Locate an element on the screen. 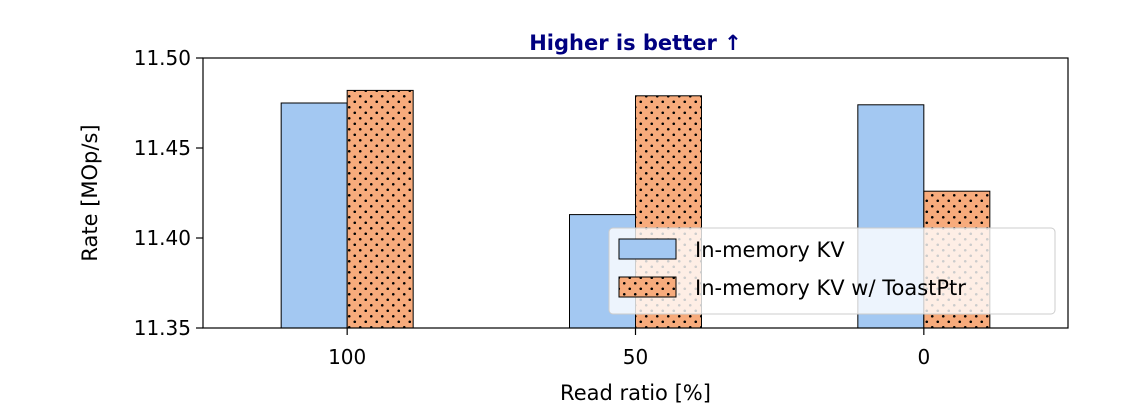  y-axis-label: Rate [MOp/s] is located at coordinates (90, 192).